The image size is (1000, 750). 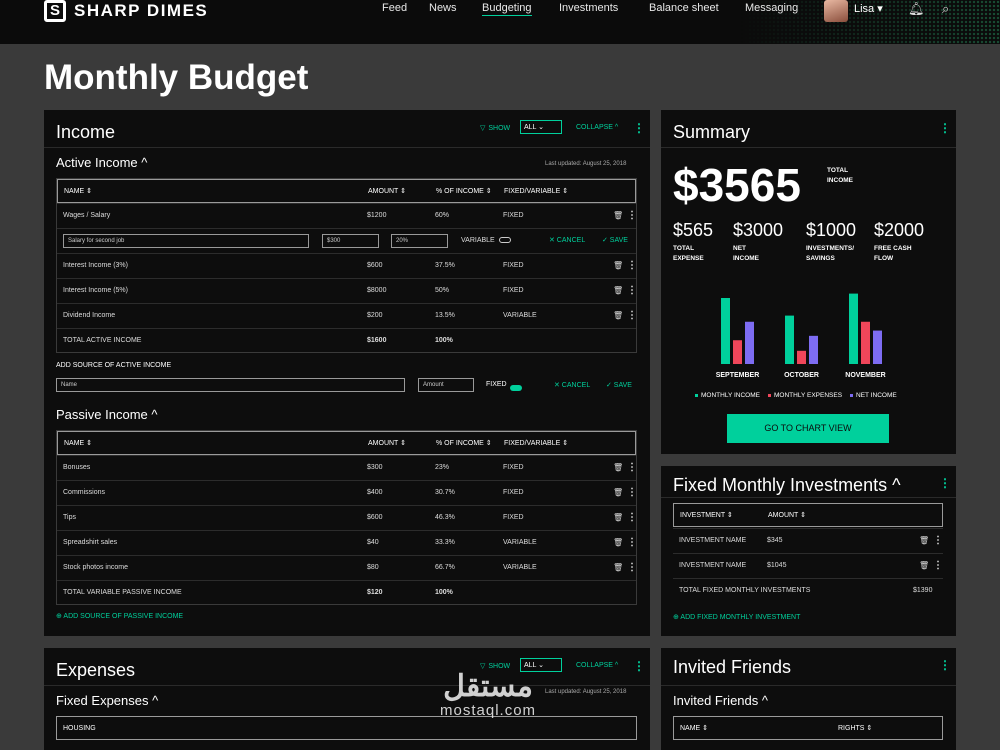 I want to click on add-amount-input: Amount, so click(x=446, y=385).